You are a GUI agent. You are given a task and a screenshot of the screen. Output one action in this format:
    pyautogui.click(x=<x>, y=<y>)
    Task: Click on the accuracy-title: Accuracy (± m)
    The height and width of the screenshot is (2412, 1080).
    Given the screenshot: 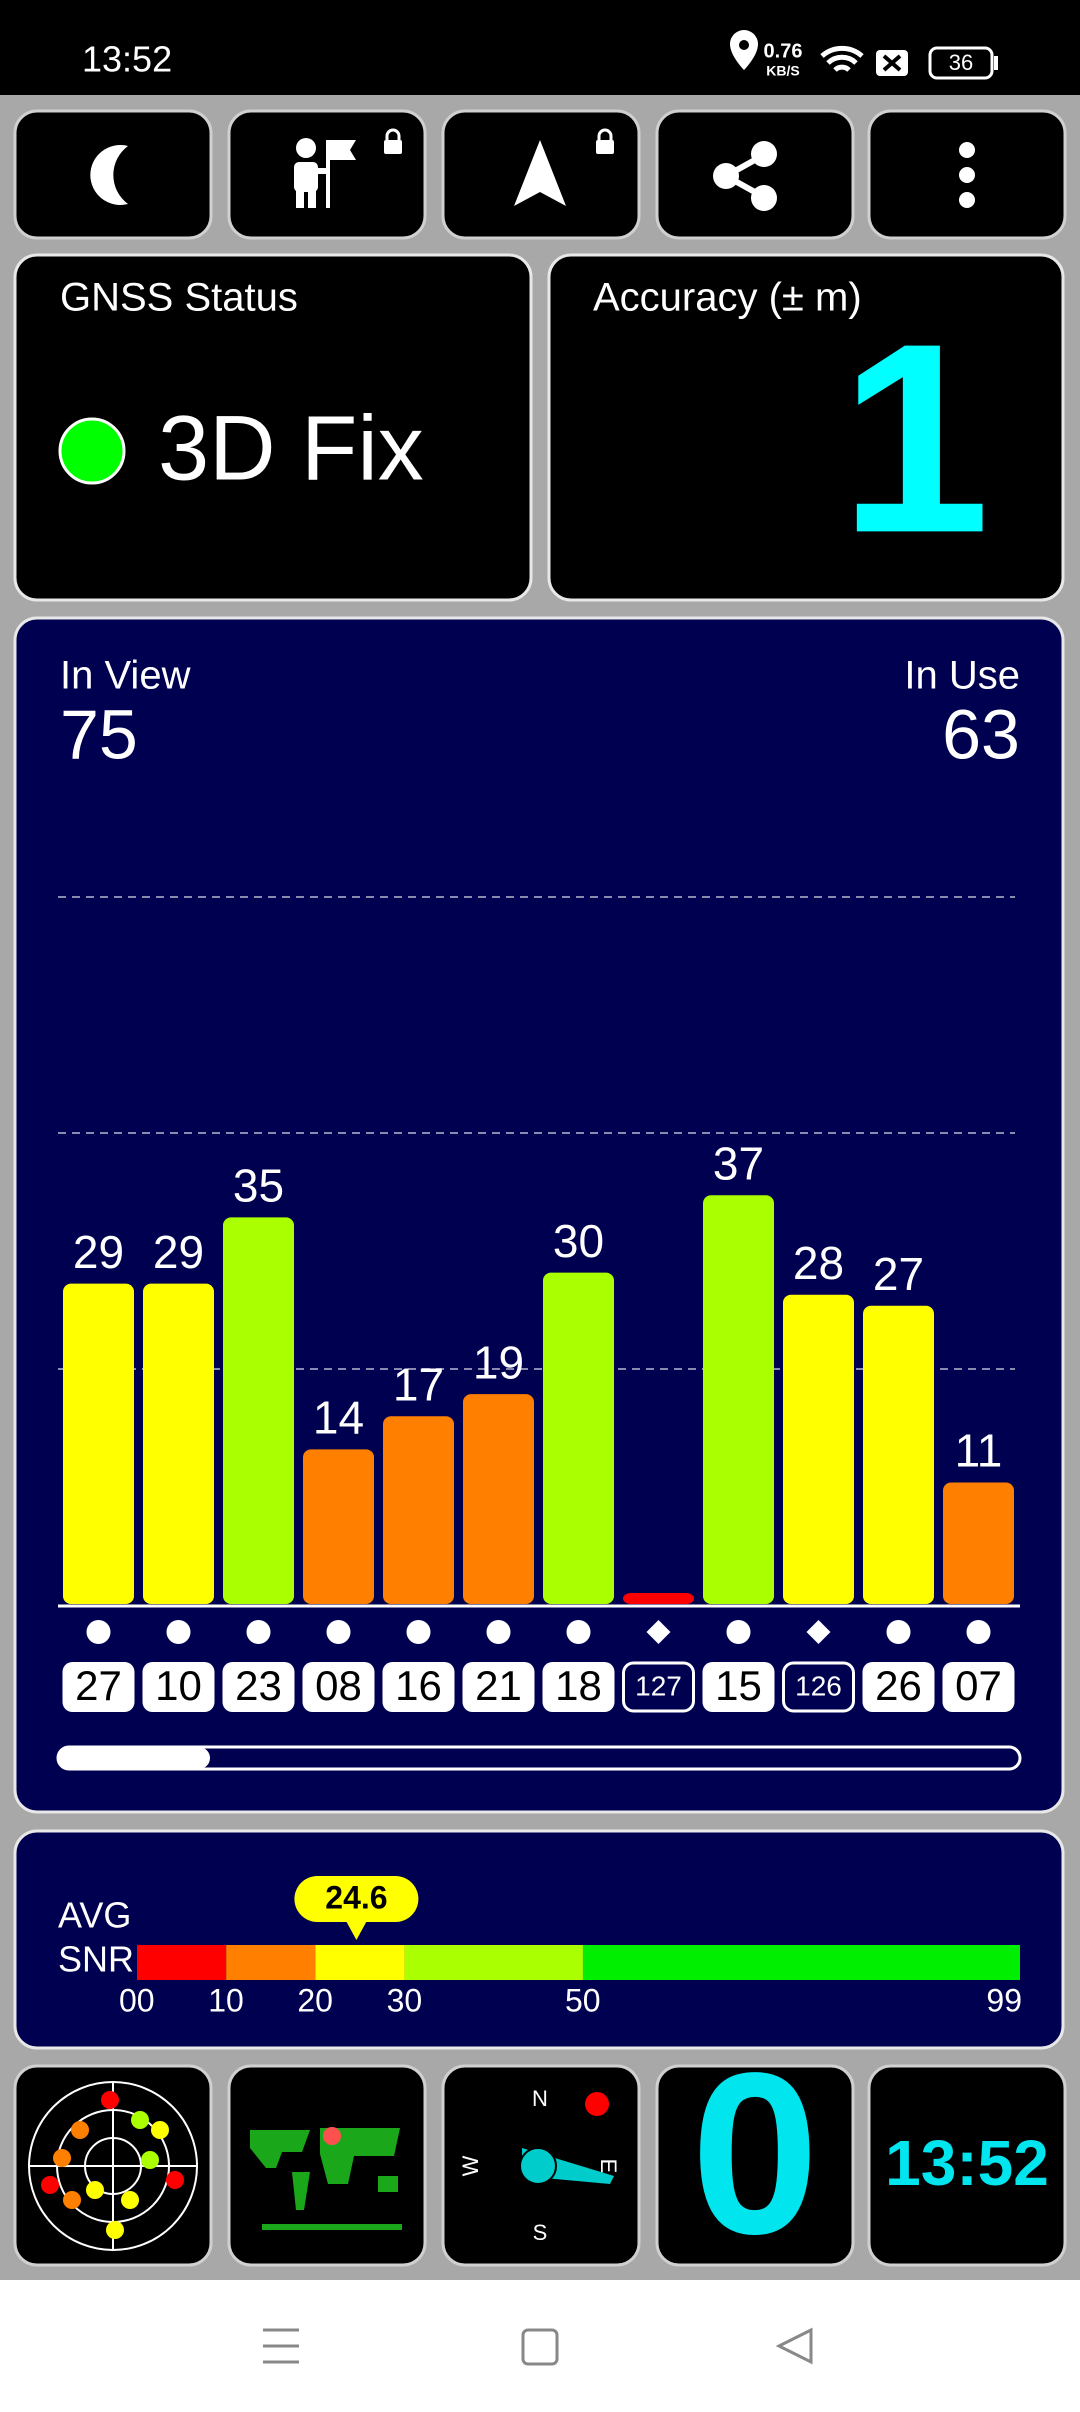 What is the action you would take?
    pyautogui.click(x=727, y=298)
    